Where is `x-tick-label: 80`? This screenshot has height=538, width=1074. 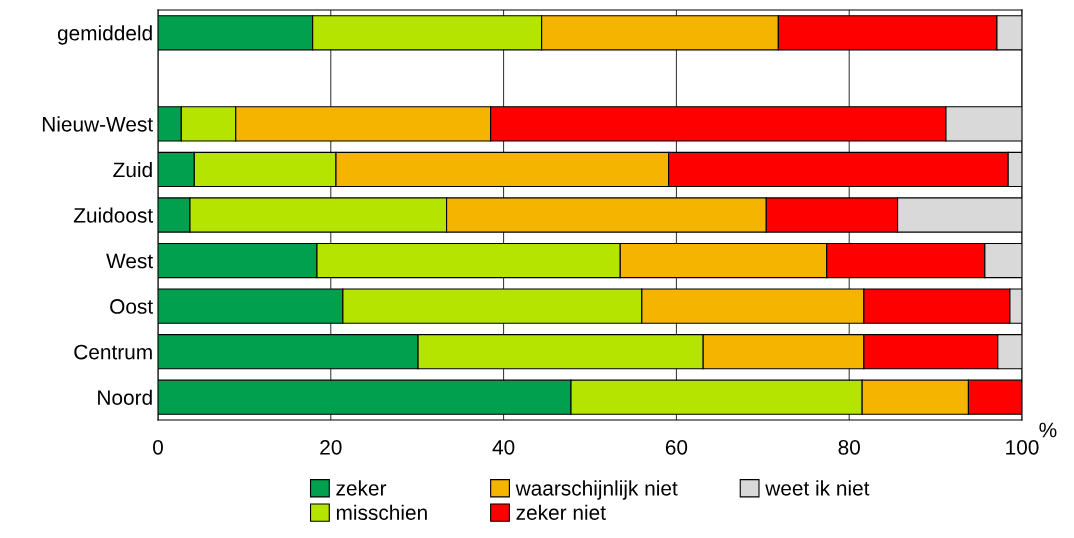 x-tick-label: 80 is located at coordinates (849, 447).